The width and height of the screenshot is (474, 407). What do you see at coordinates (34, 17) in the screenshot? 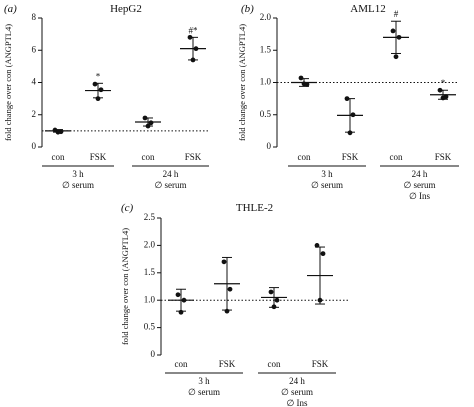
I see `y-tick-label: 8` at bounding box center [34, 17].